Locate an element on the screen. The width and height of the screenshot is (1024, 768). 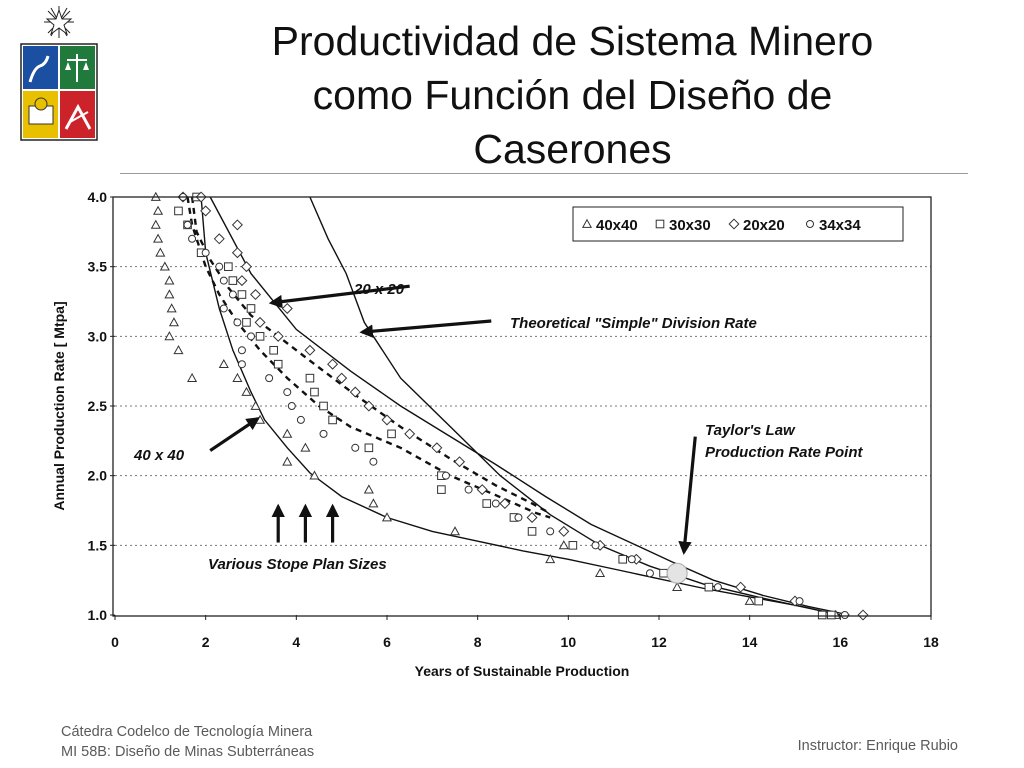
x-tick-label: 14 is located at coordinates (750, 642).